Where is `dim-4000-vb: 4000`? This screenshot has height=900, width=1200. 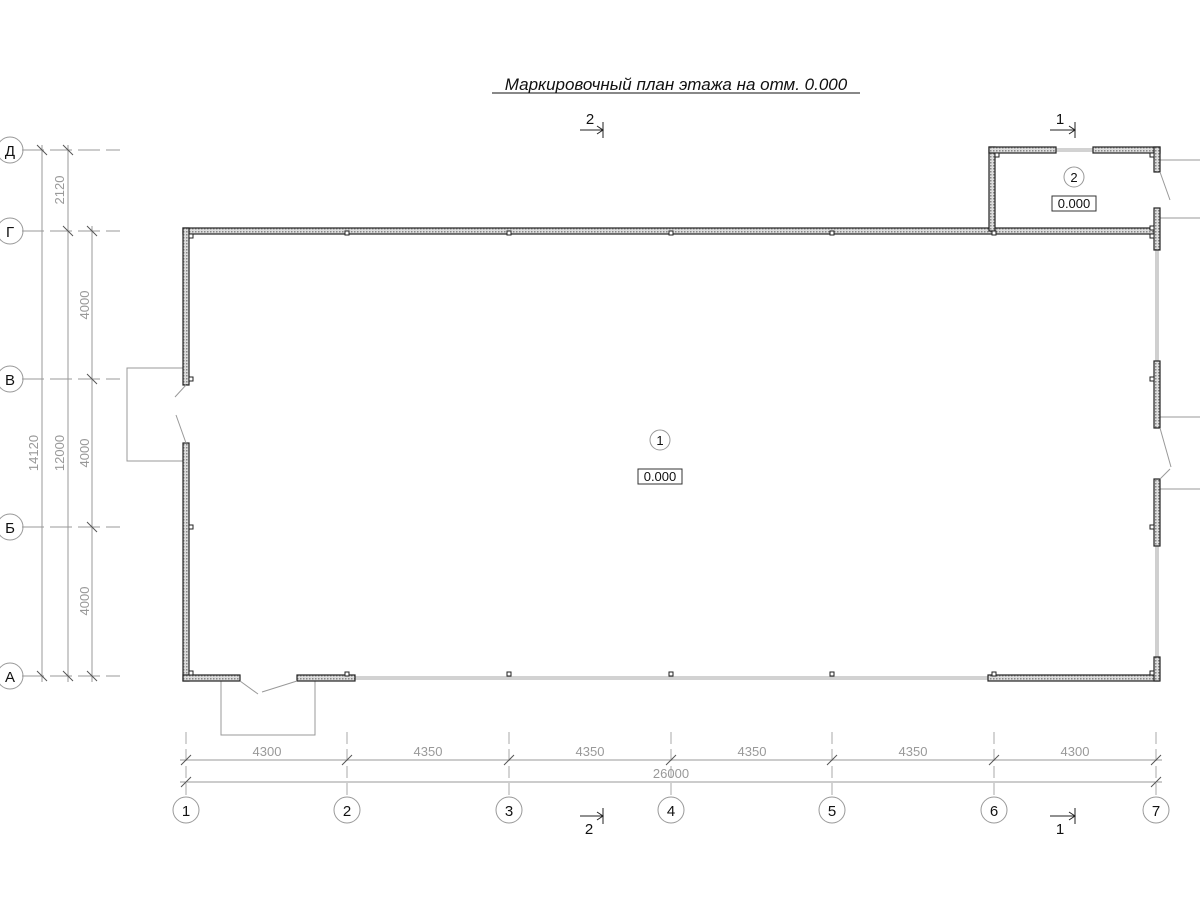
dim-4000-vb: 4000 is located at coordinates (84, 453).